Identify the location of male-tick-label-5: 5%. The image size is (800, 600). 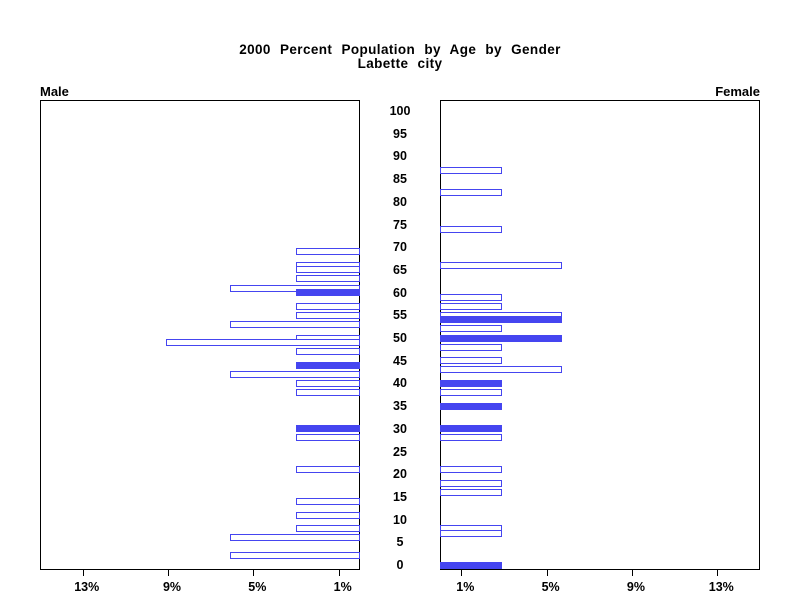
(257, 587).